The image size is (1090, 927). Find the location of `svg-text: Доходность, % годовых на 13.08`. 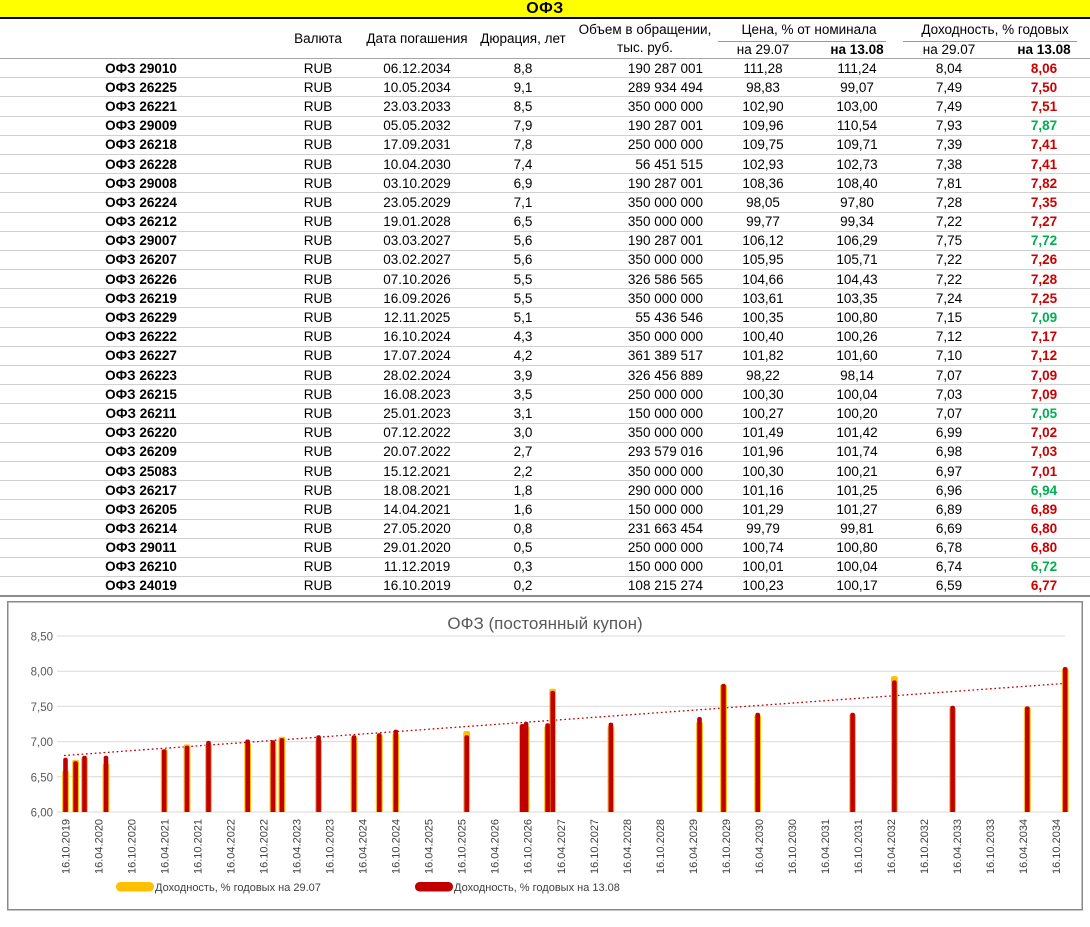

svg-text: Доходность, % годовых на 13.08 is located at coordinates (537, 888).